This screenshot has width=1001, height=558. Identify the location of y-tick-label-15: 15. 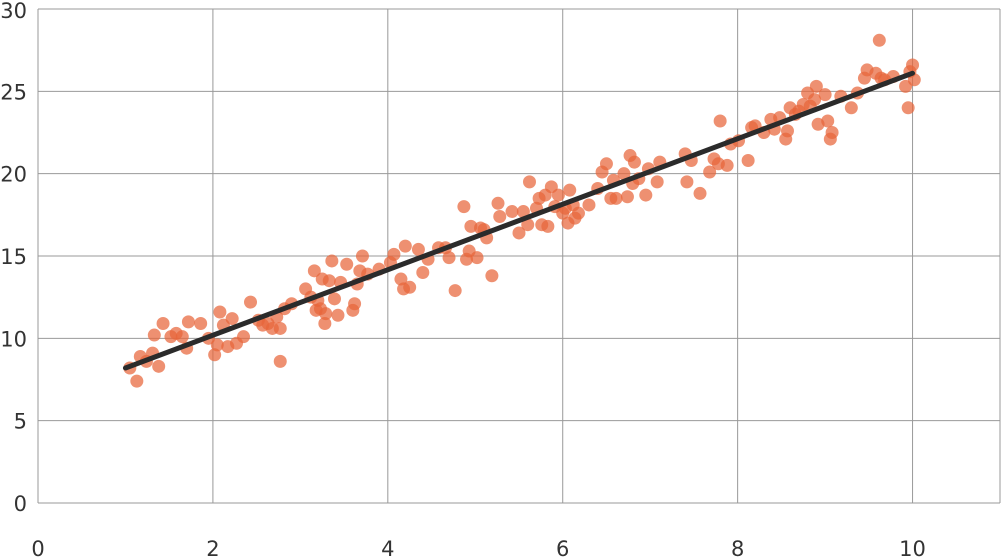
(13, 257).